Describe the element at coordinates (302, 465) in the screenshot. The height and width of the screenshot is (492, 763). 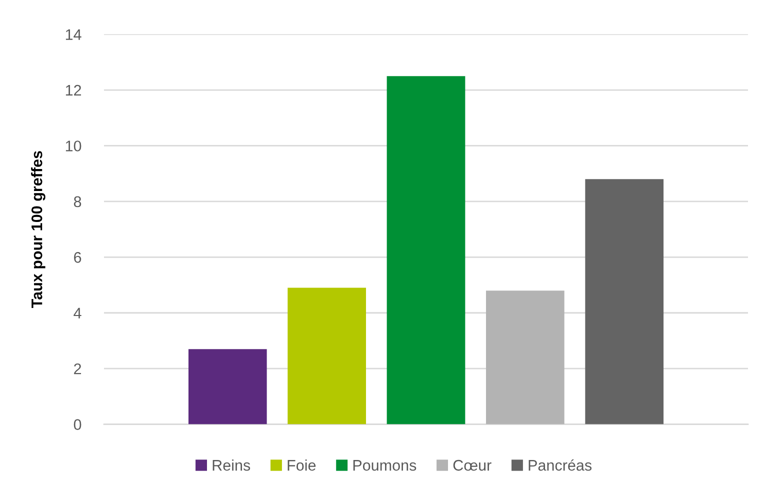
I see `legend-label: Foie` at that location.